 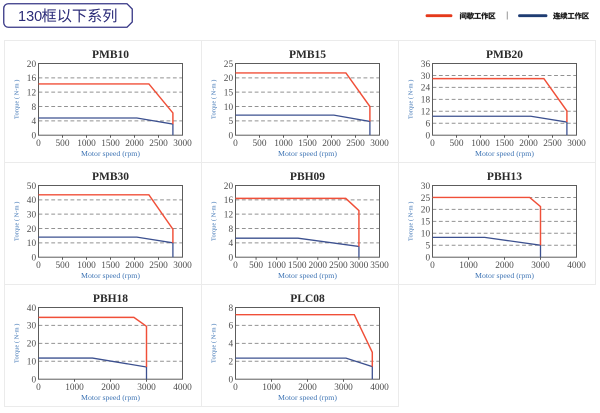 I want to click on svg-text: 50, so click(x=32, y=187).